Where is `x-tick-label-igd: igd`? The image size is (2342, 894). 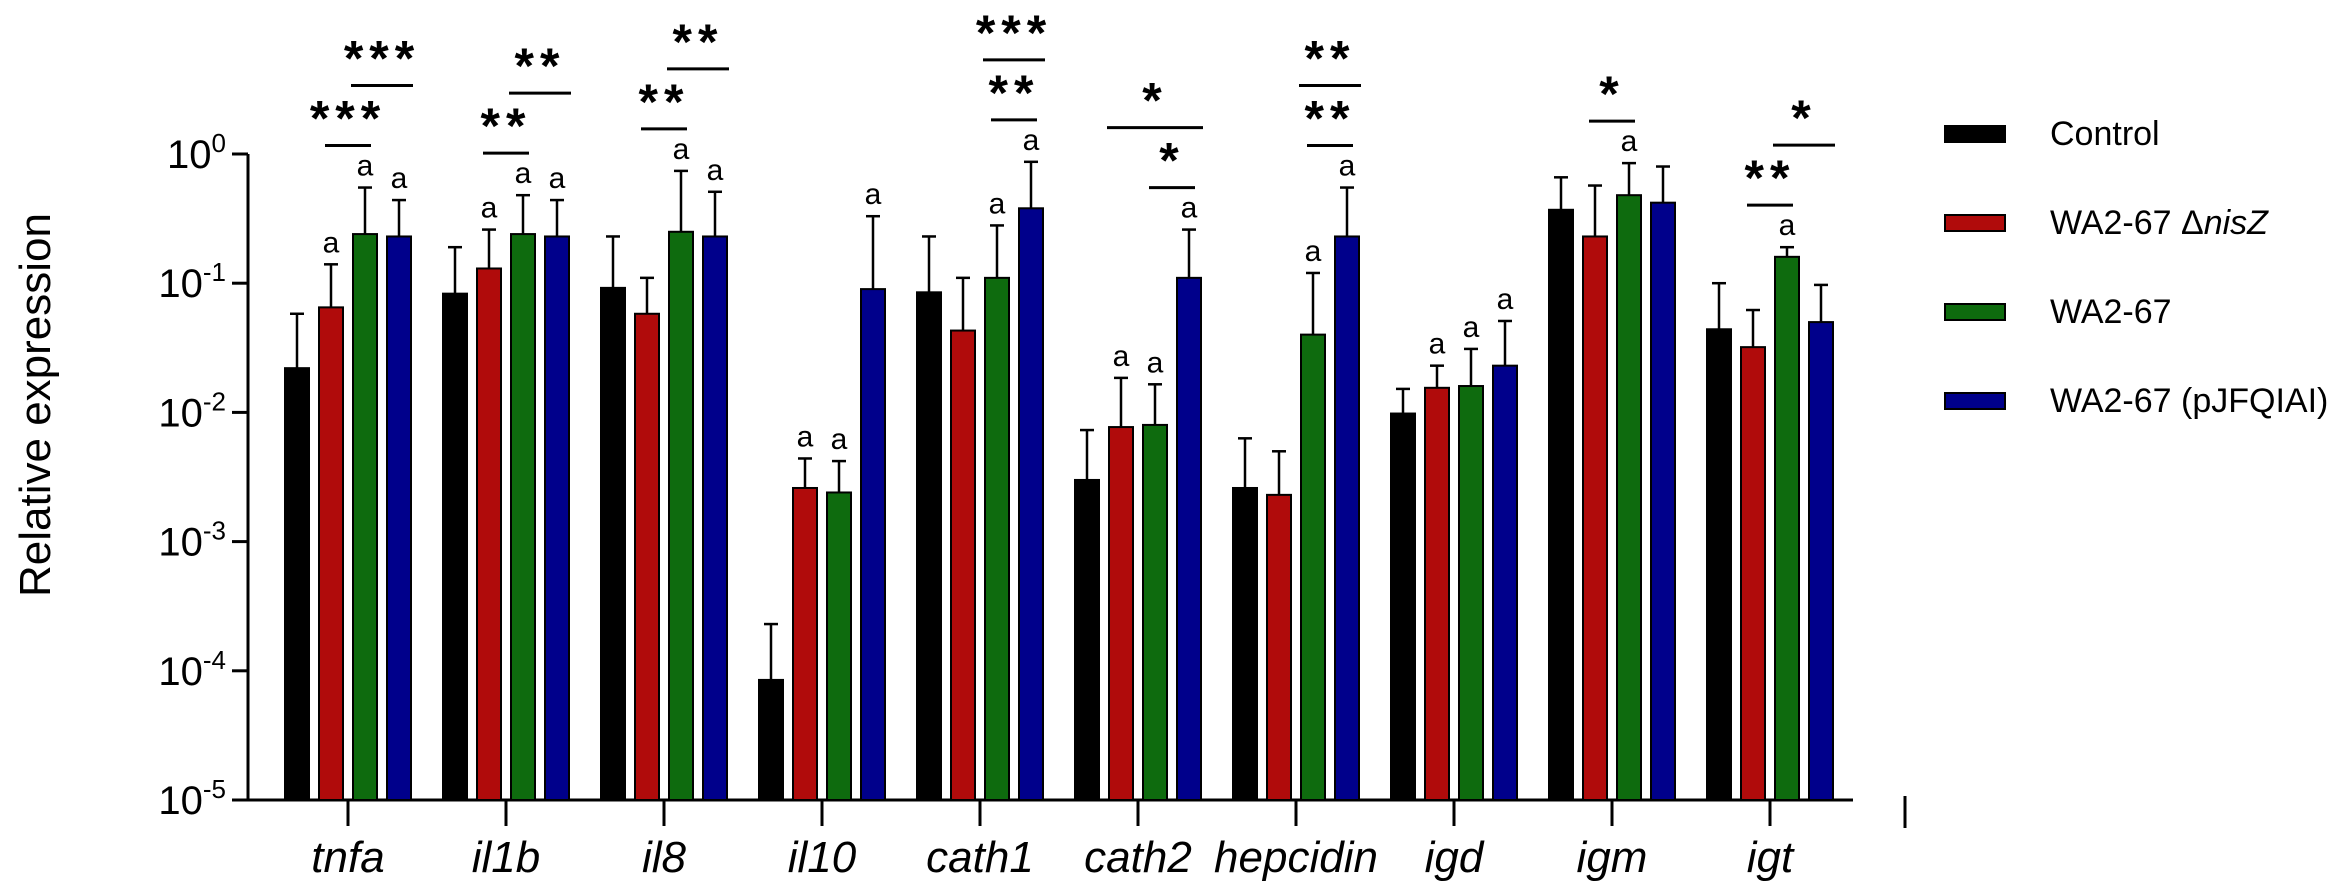
x-tick-label-igd: igd is located at coordinates (1455, 857).